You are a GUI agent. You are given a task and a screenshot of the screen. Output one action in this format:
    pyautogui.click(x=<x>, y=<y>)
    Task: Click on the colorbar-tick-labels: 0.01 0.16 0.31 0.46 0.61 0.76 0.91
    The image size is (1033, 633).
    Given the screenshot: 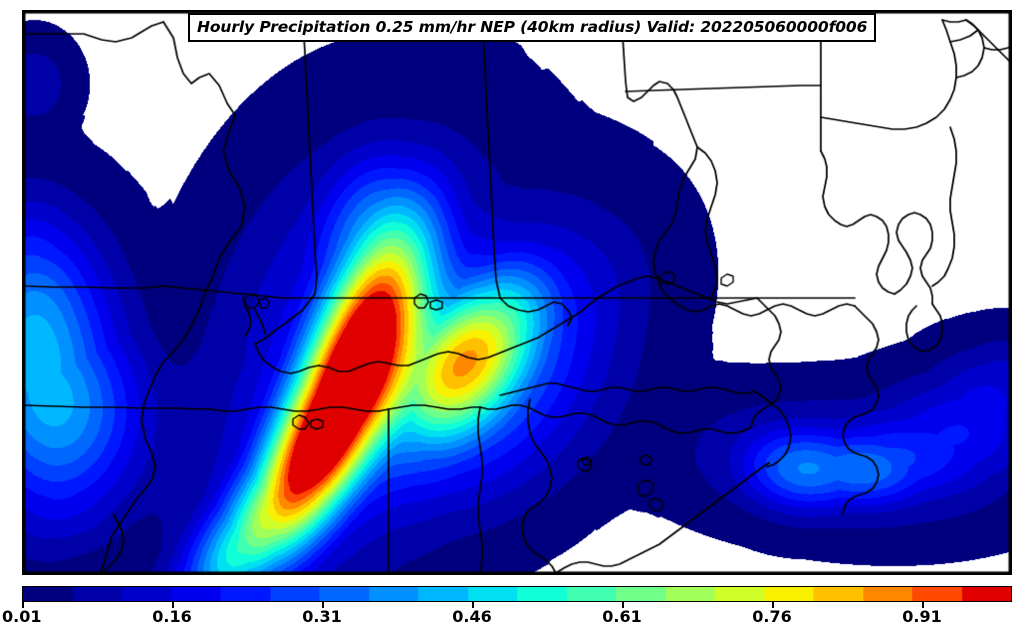 What is the action you would take?
    pyautogui.click(x=516, y=619)
    